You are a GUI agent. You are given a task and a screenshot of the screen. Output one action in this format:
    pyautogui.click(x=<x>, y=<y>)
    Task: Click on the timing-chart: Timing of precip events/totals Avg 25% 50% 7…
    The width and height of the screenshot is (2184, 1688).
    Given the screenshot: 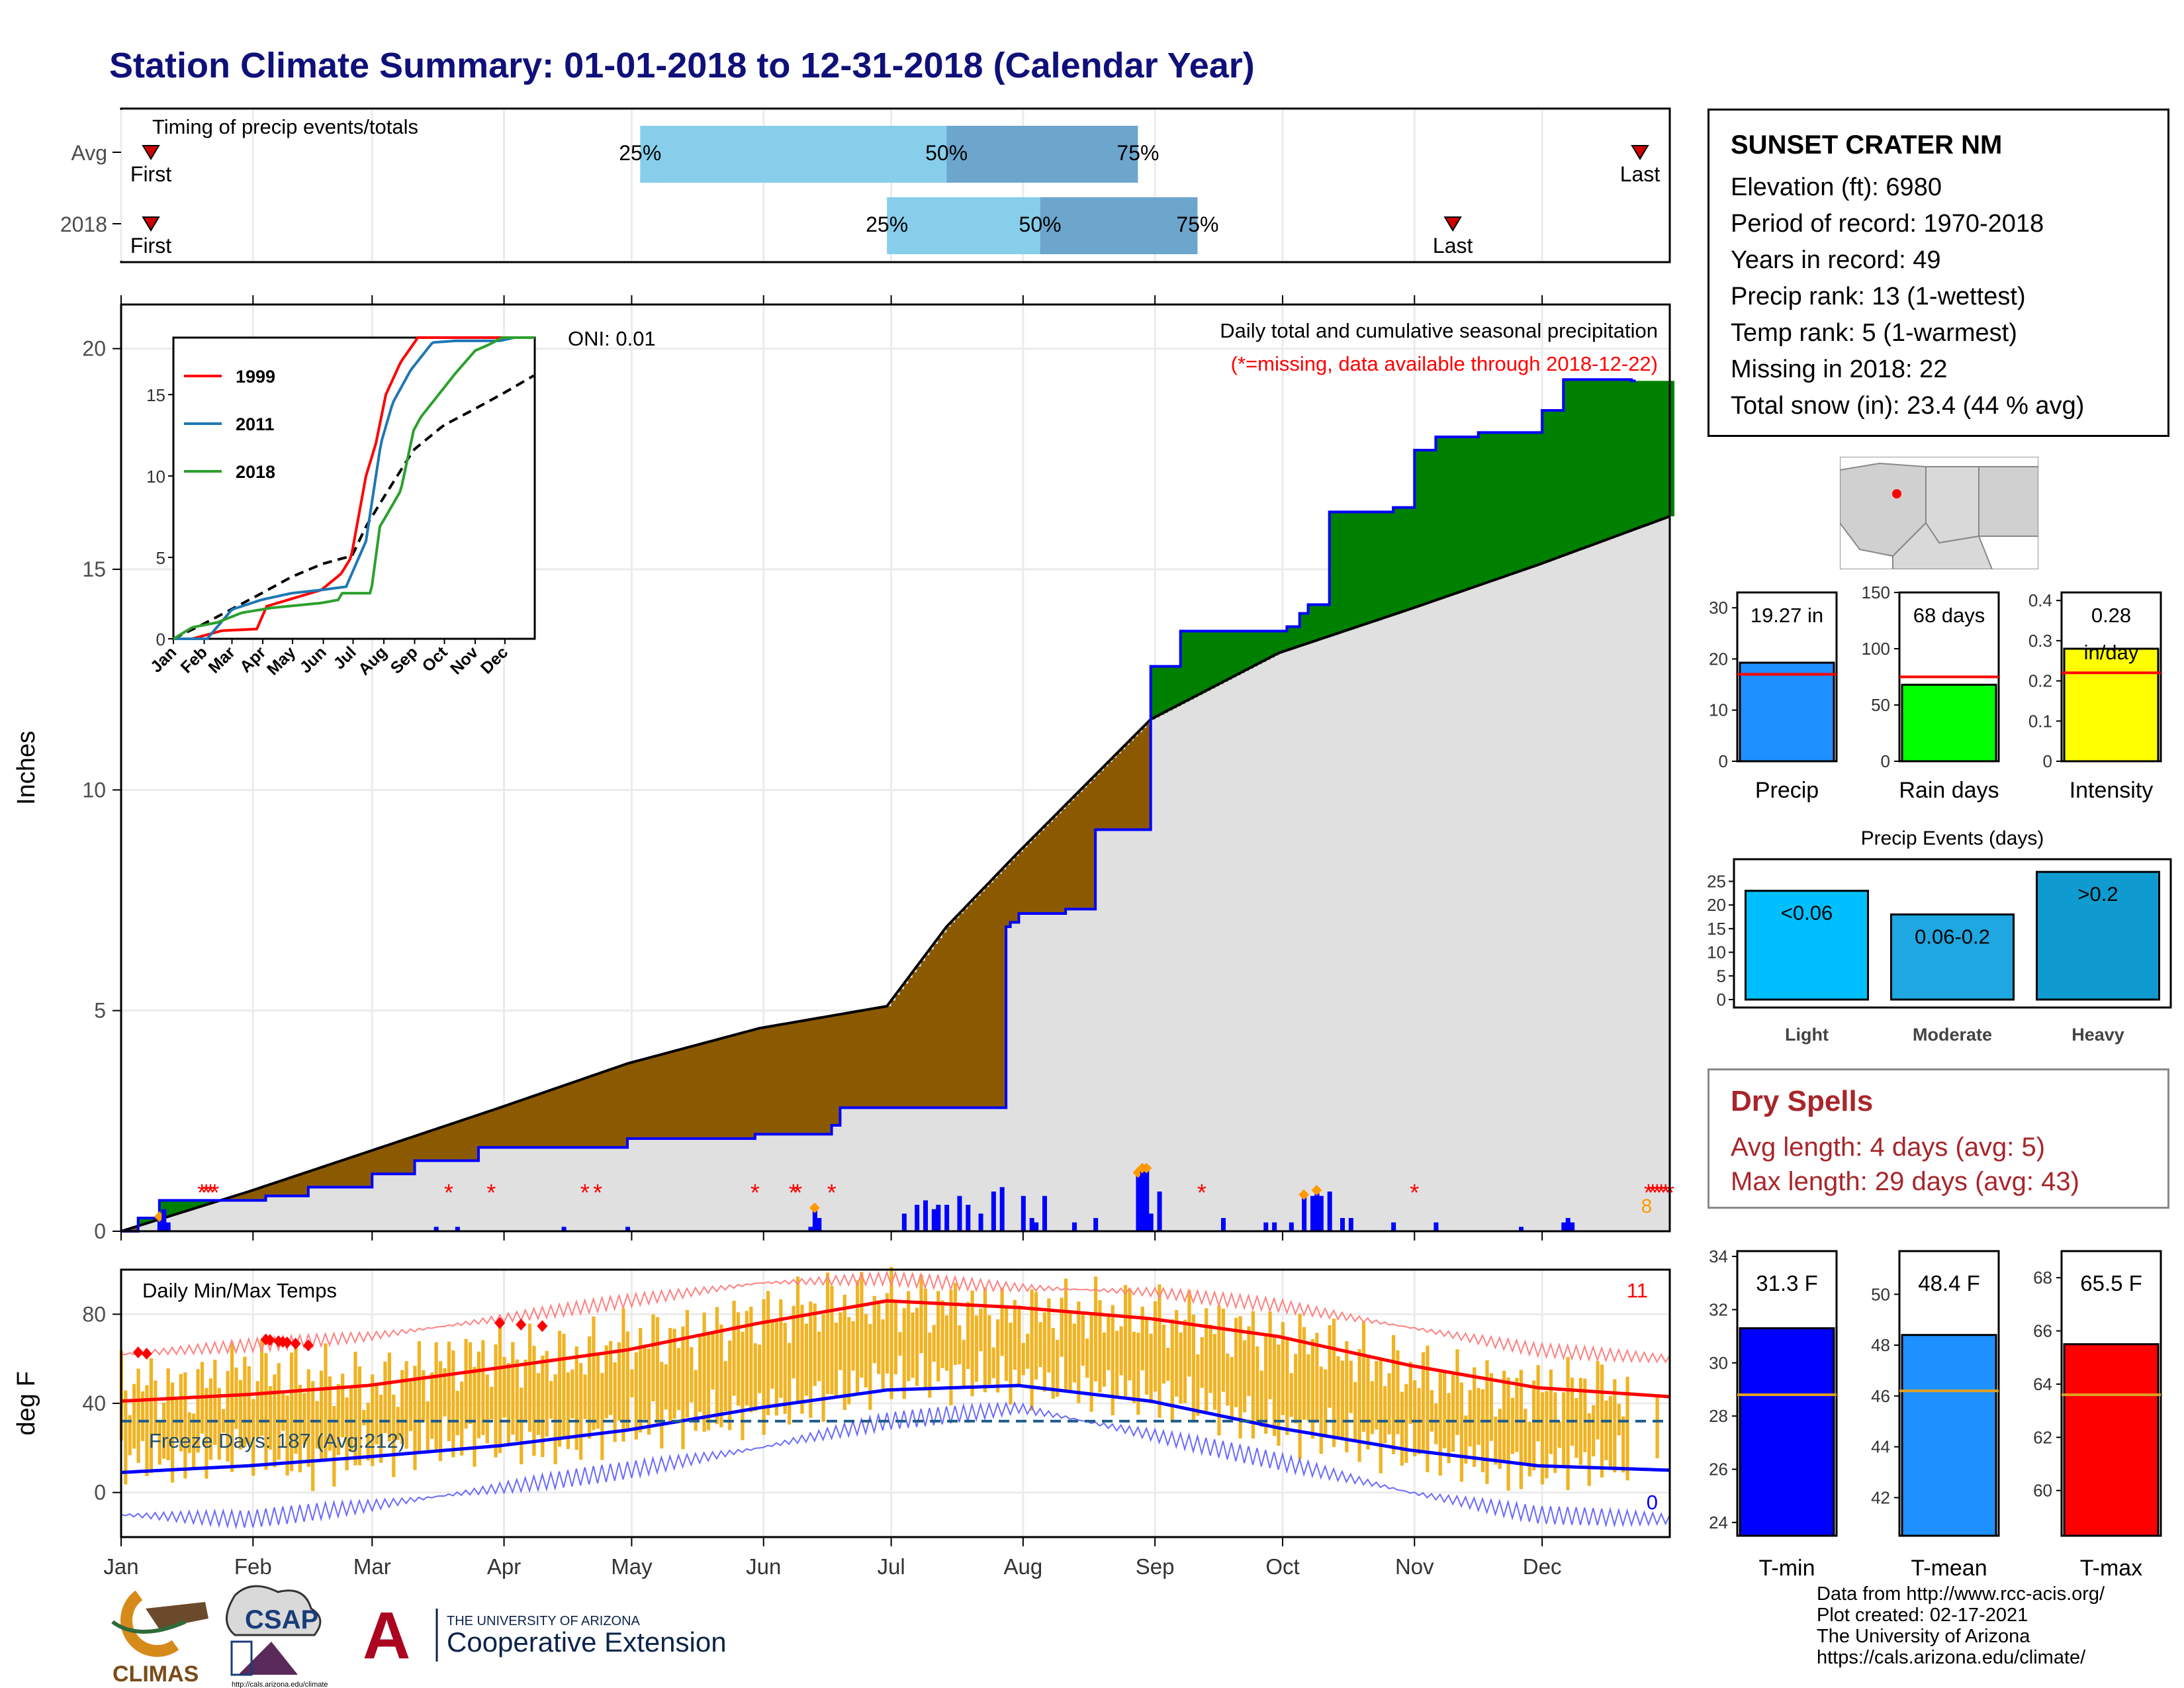 What is the action you would take?
    pyautogui.click(x=866, y=185)
    